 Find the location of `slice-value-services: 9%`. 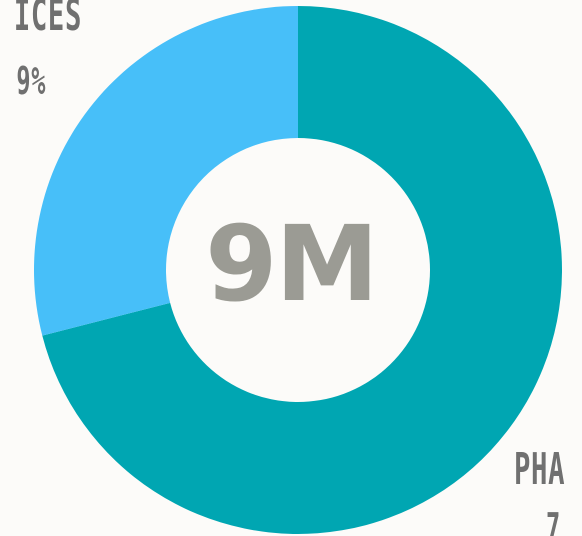

slice-value-services: 9% is located at coordinates (31, 81).